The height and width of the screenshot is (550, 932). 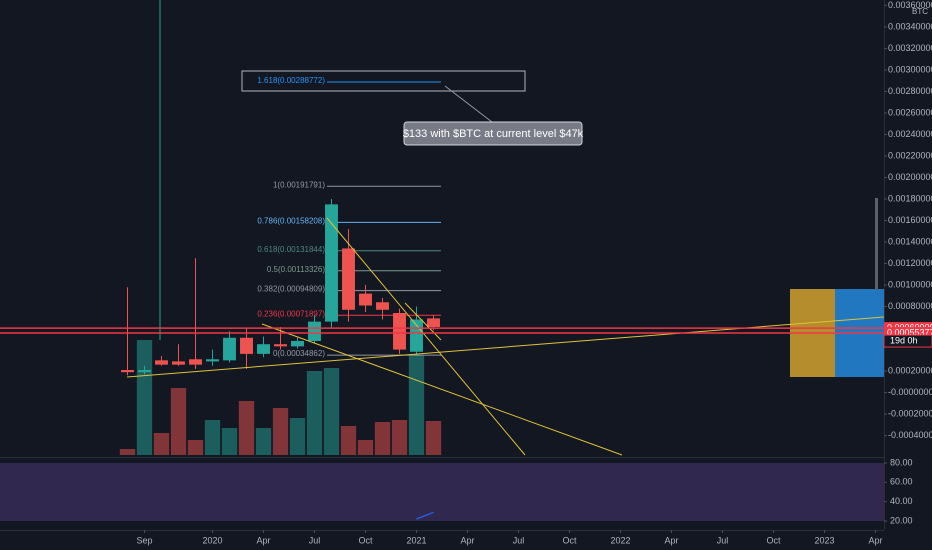 What do you see at coordinates (909, 332) in the screenshot?
I see `price-label: 0.00055377` at bounding box center [909, 332].